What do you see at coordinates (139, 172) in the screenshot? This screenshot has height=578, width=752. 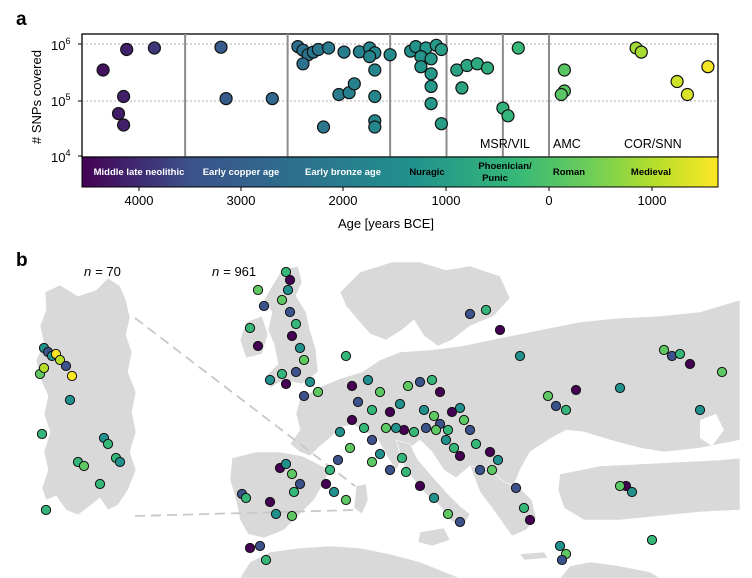 I see `period-middle-late-neolithic: Middle late neolithic` at bounding box center [139, 172].